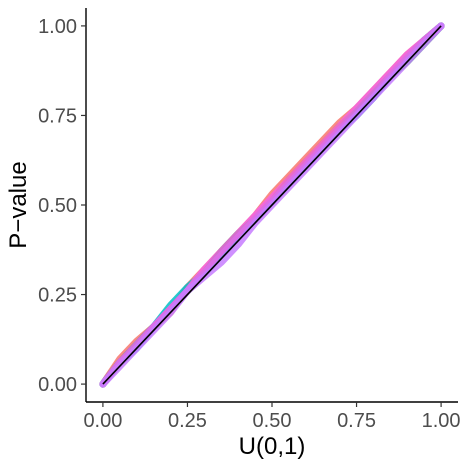 The width and height of the screenshot is (465, 465). I want to click on x-tick-label: 0.50, so click(272, 421).